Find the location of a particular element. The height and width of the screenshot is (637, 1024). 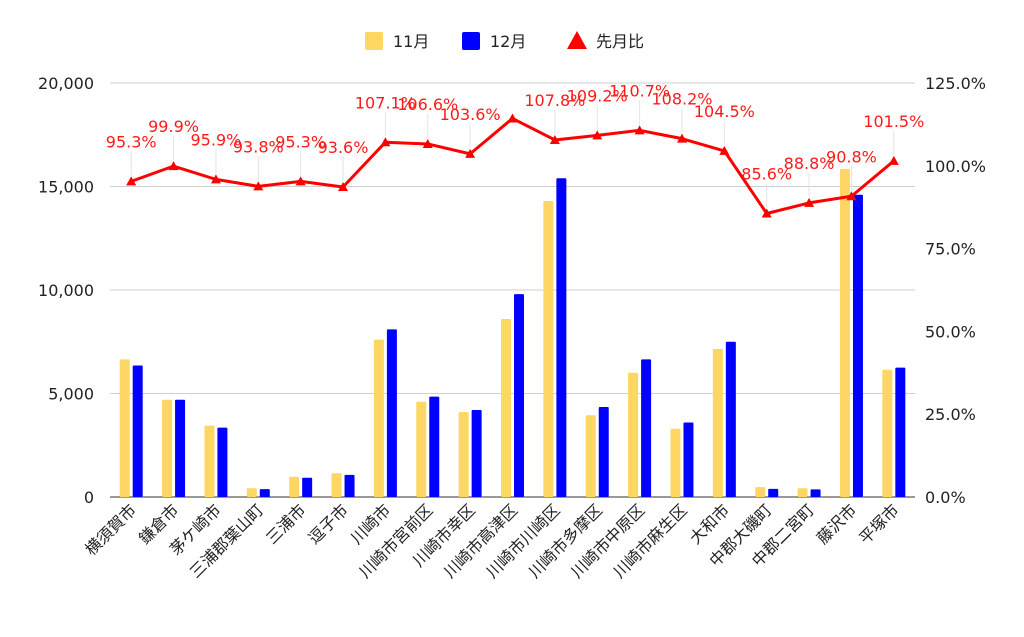

ratio-label-16: 88.8% is located at coordinates (809, 163).